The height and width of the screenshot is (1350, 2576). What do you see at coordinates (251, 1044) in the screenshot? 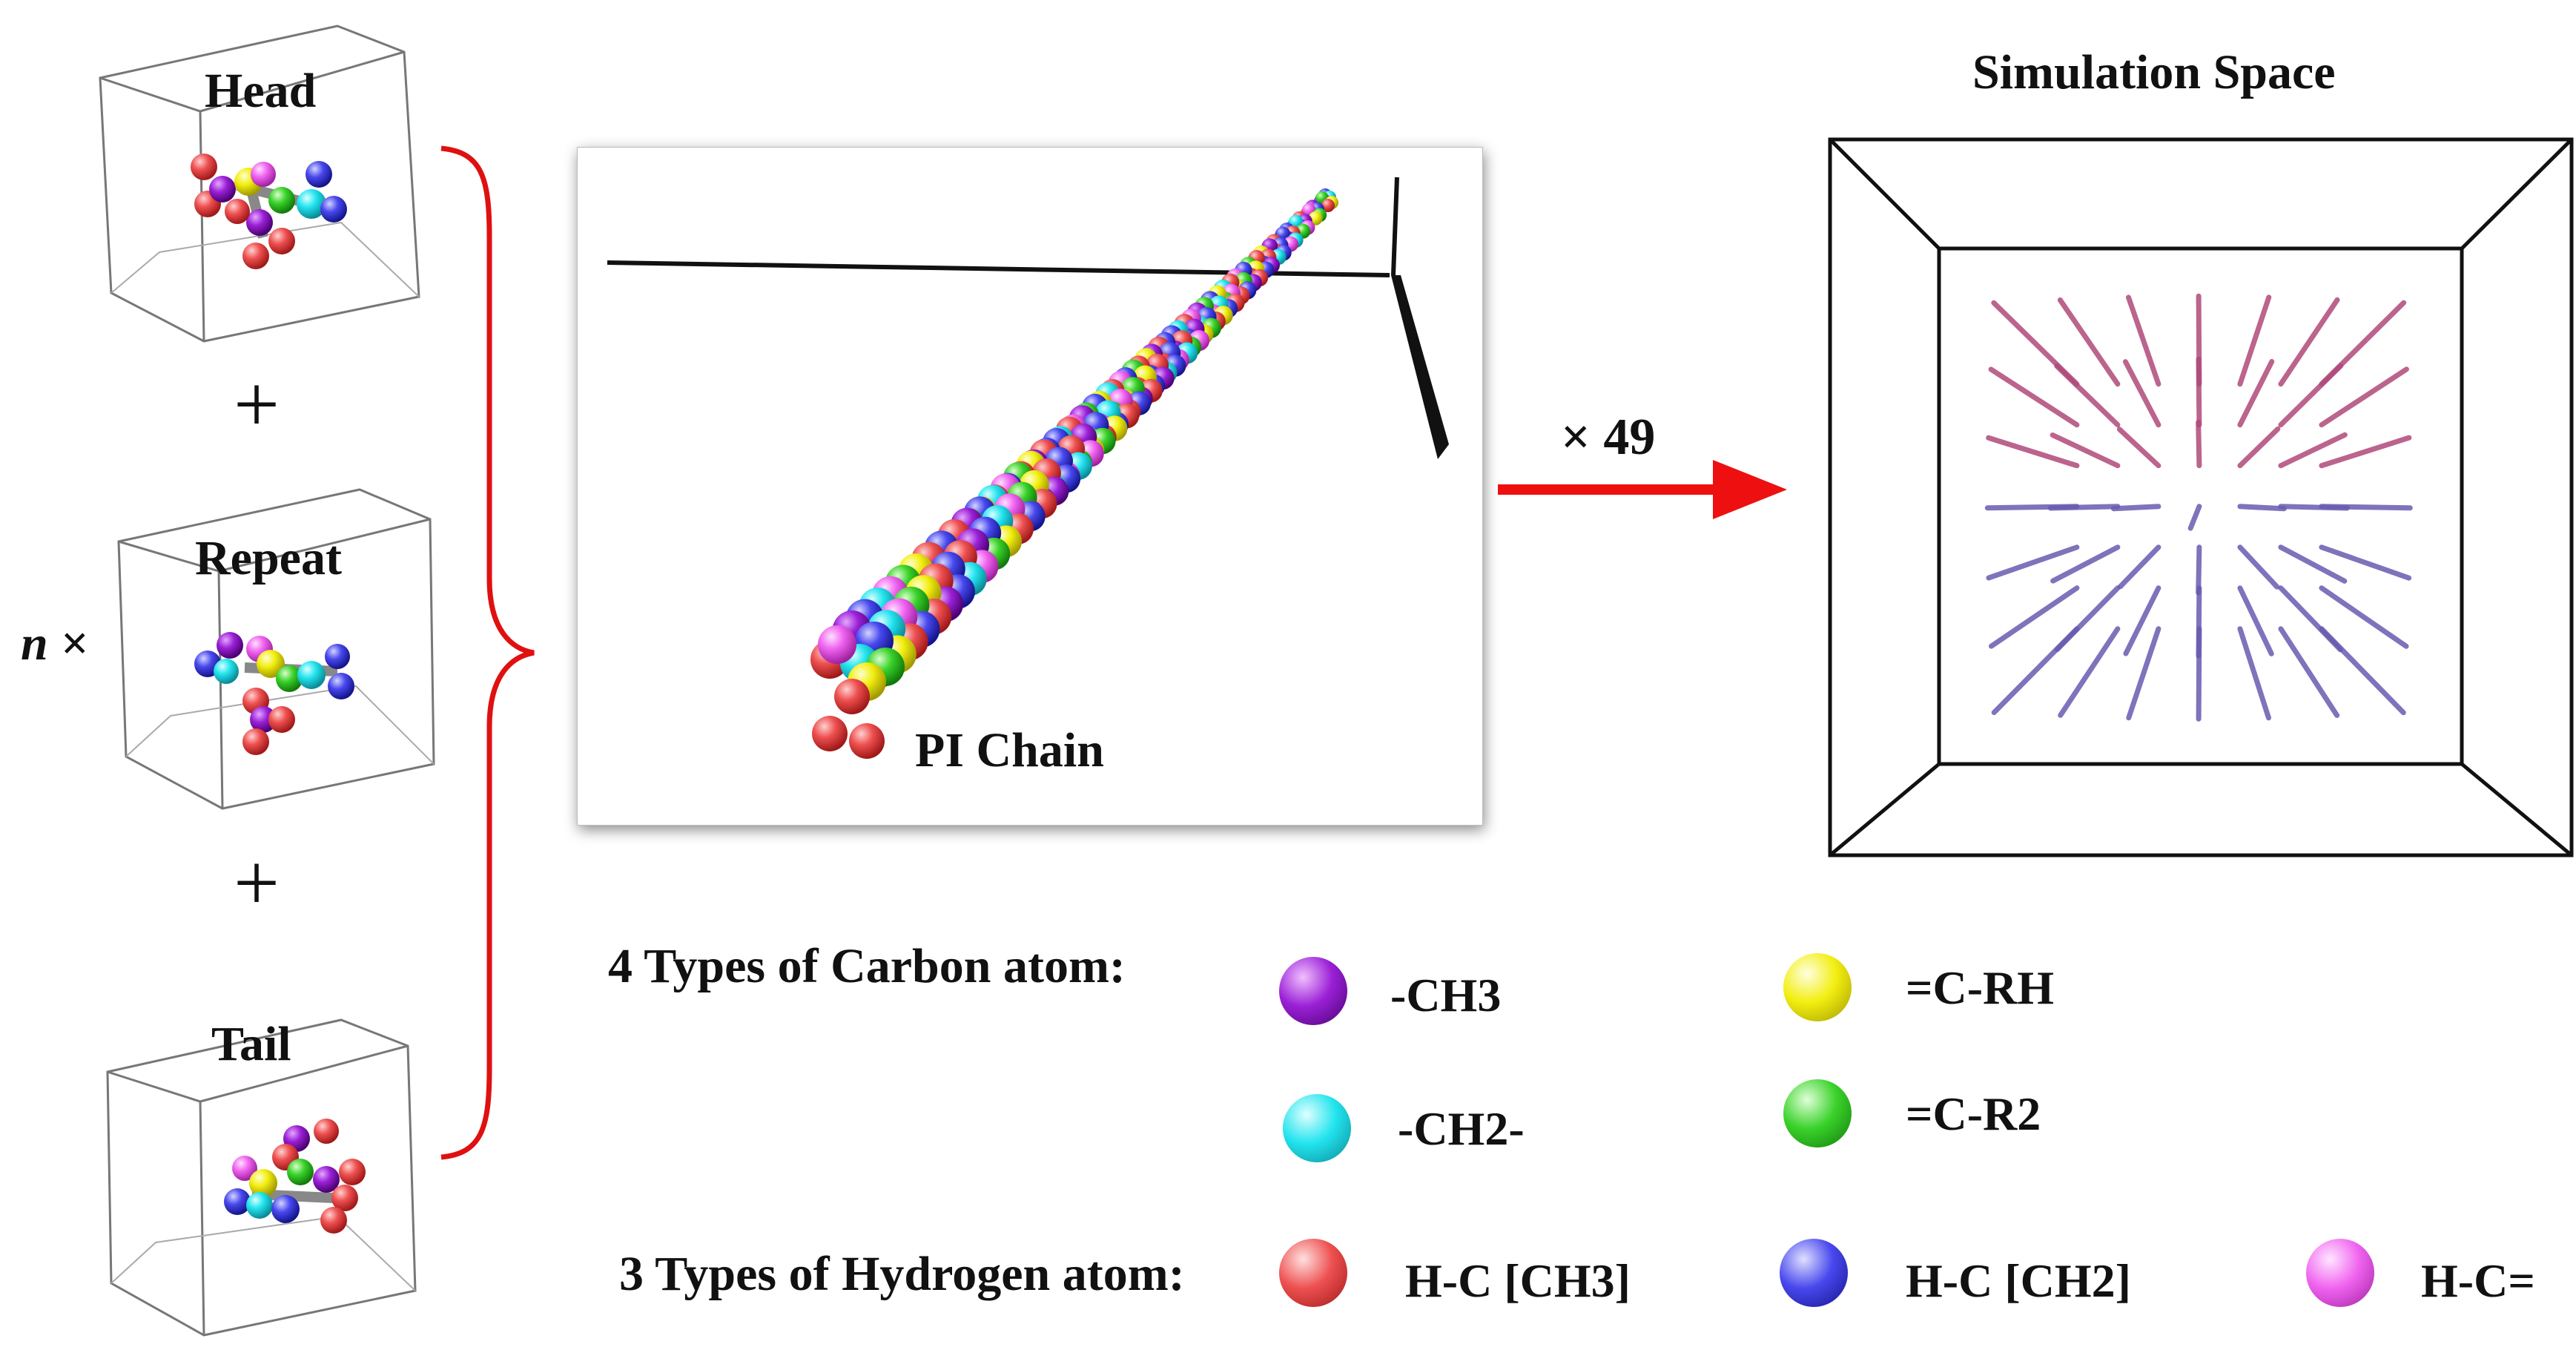
I see `tail-label: Tail` at bounding box center [251, 1044].